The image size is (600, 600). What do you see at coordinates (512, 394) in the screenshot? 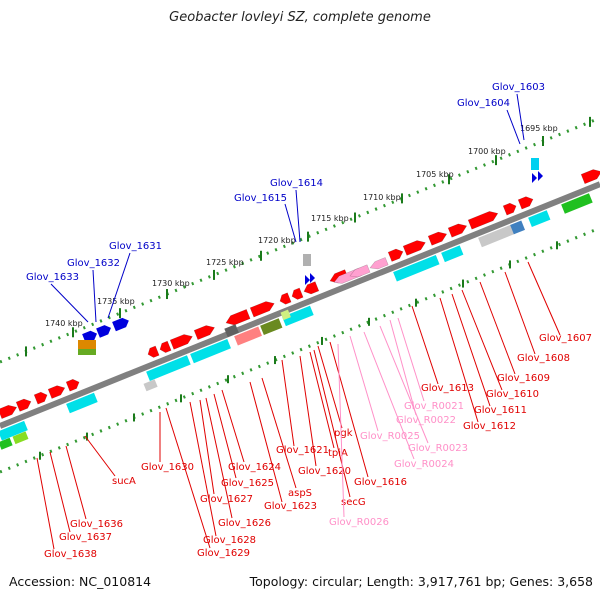
I see `gene-label-red: Glov_1610` at bounding box center [512, 394].